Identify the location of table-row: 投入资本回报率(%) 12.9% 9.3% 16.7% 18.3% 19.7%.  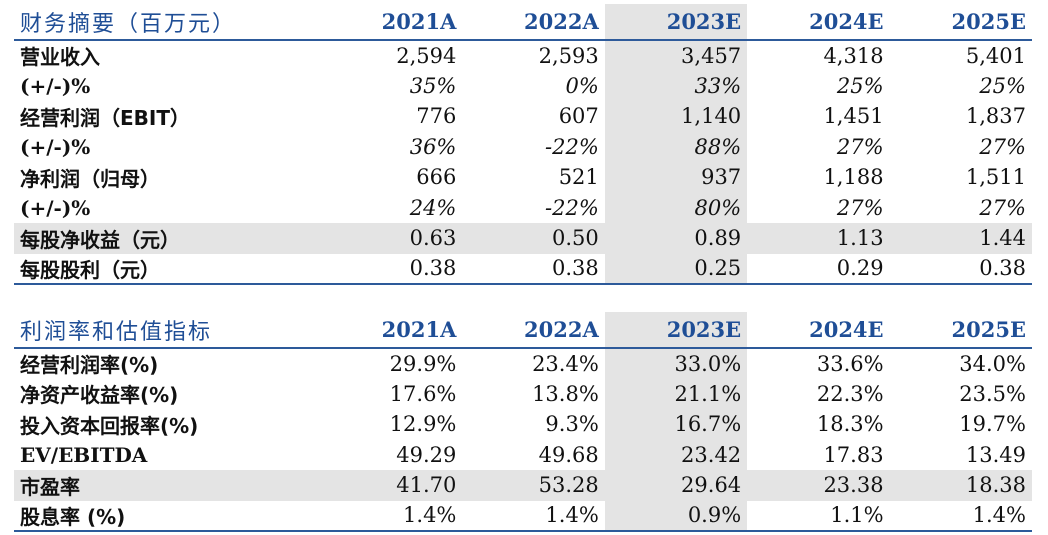
(523, 424).